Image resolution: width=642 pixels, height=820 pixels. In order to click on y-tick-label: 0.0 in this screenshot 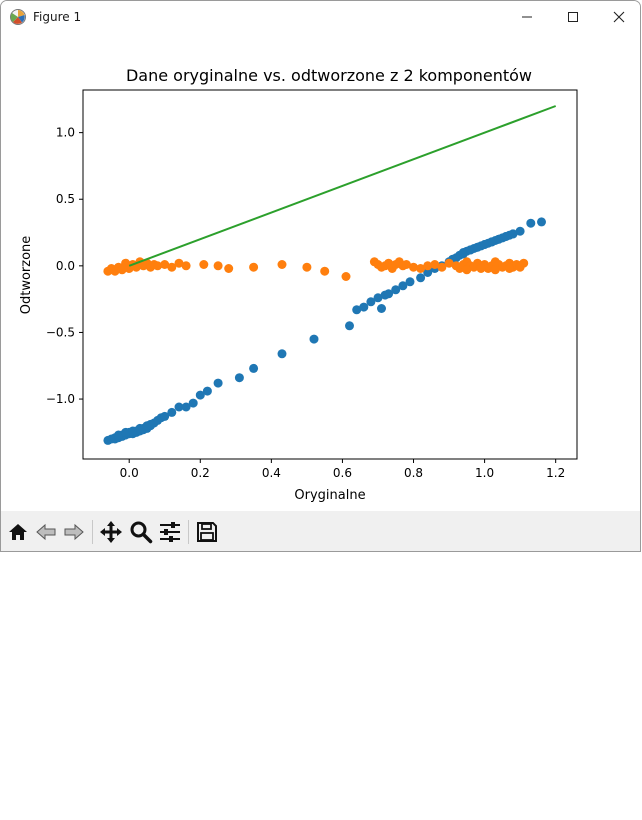, I will do `click(65, 266)`.